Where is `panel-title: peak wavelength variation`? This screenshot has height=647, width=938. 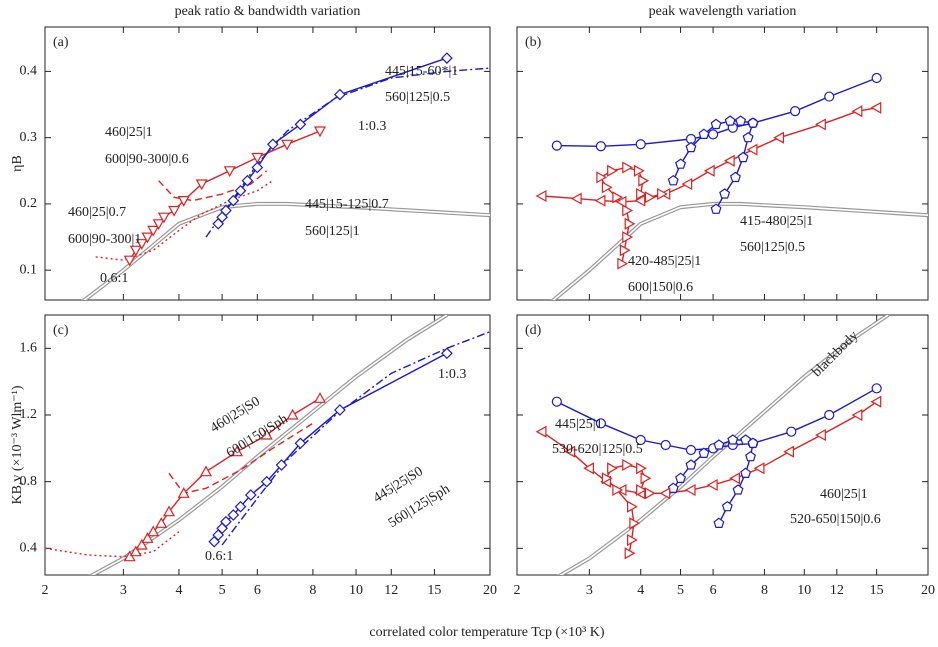
panel-title: peak wavelength variation is located at coordinates (723, 11).